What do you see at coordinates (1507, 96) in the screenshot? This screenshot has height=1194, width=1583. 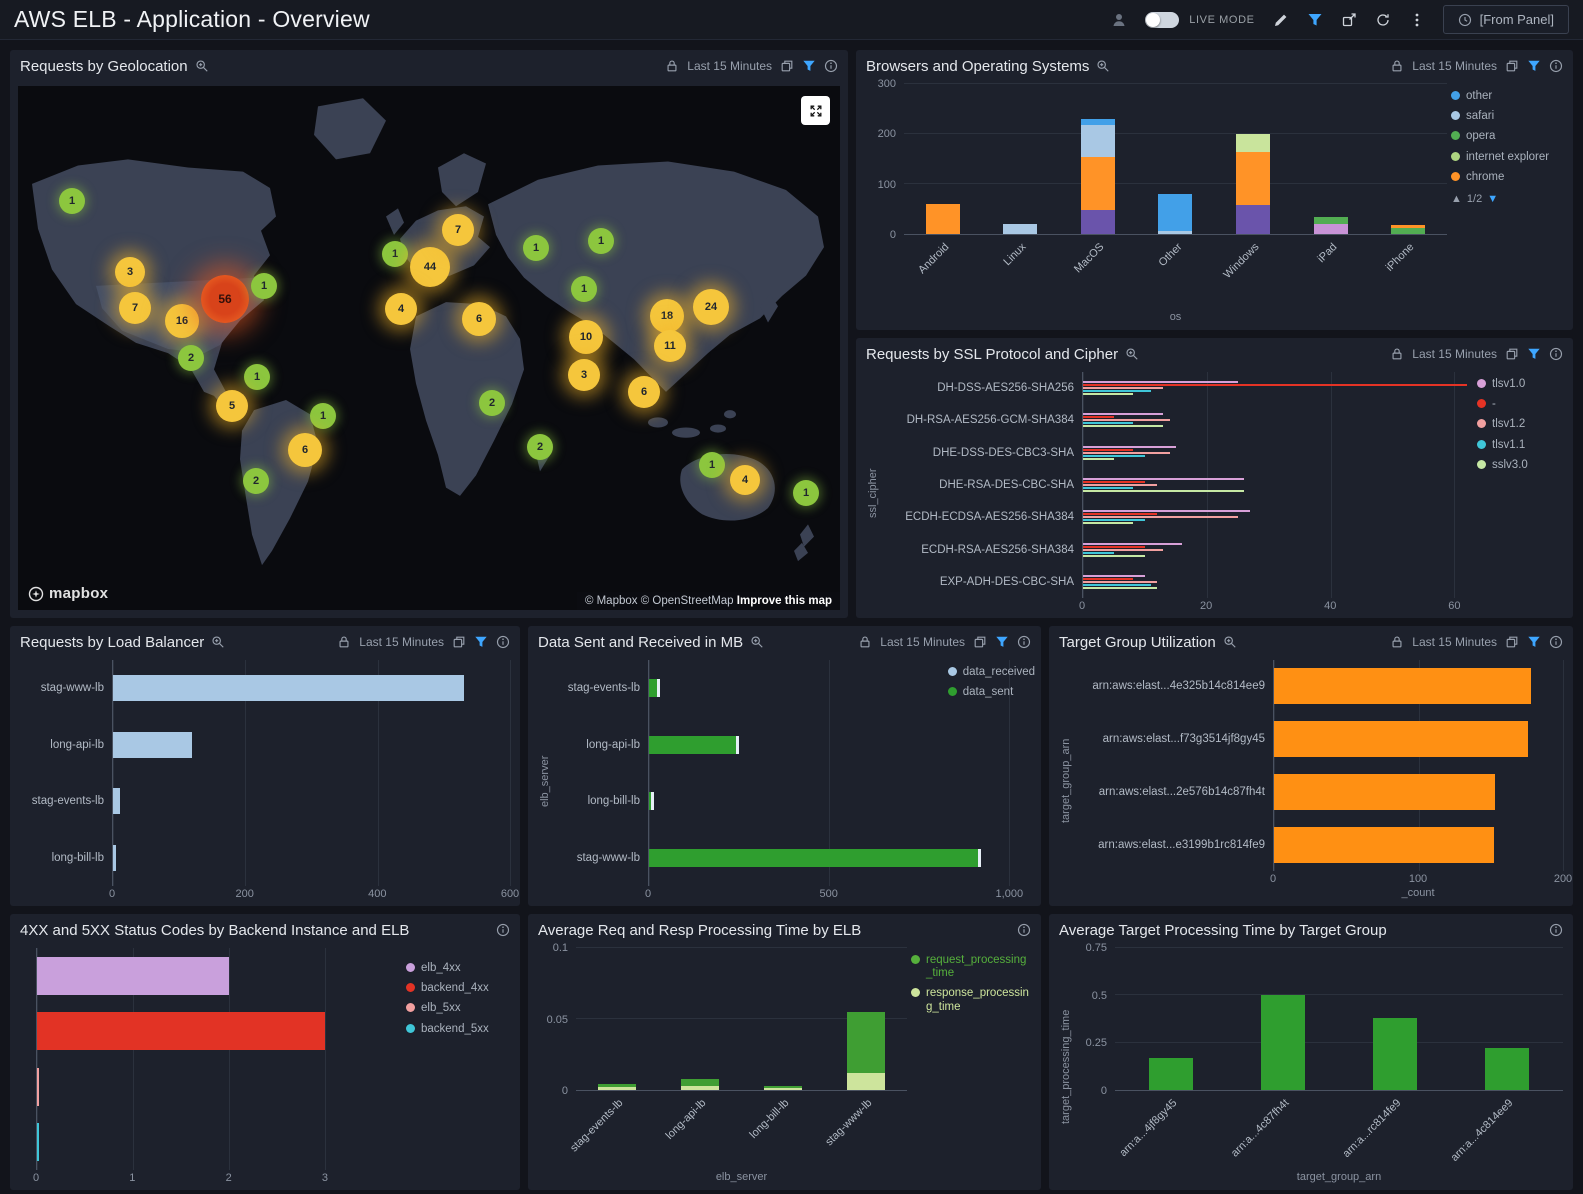 I see `legend-item: other` at bounding box center [1507, 96].